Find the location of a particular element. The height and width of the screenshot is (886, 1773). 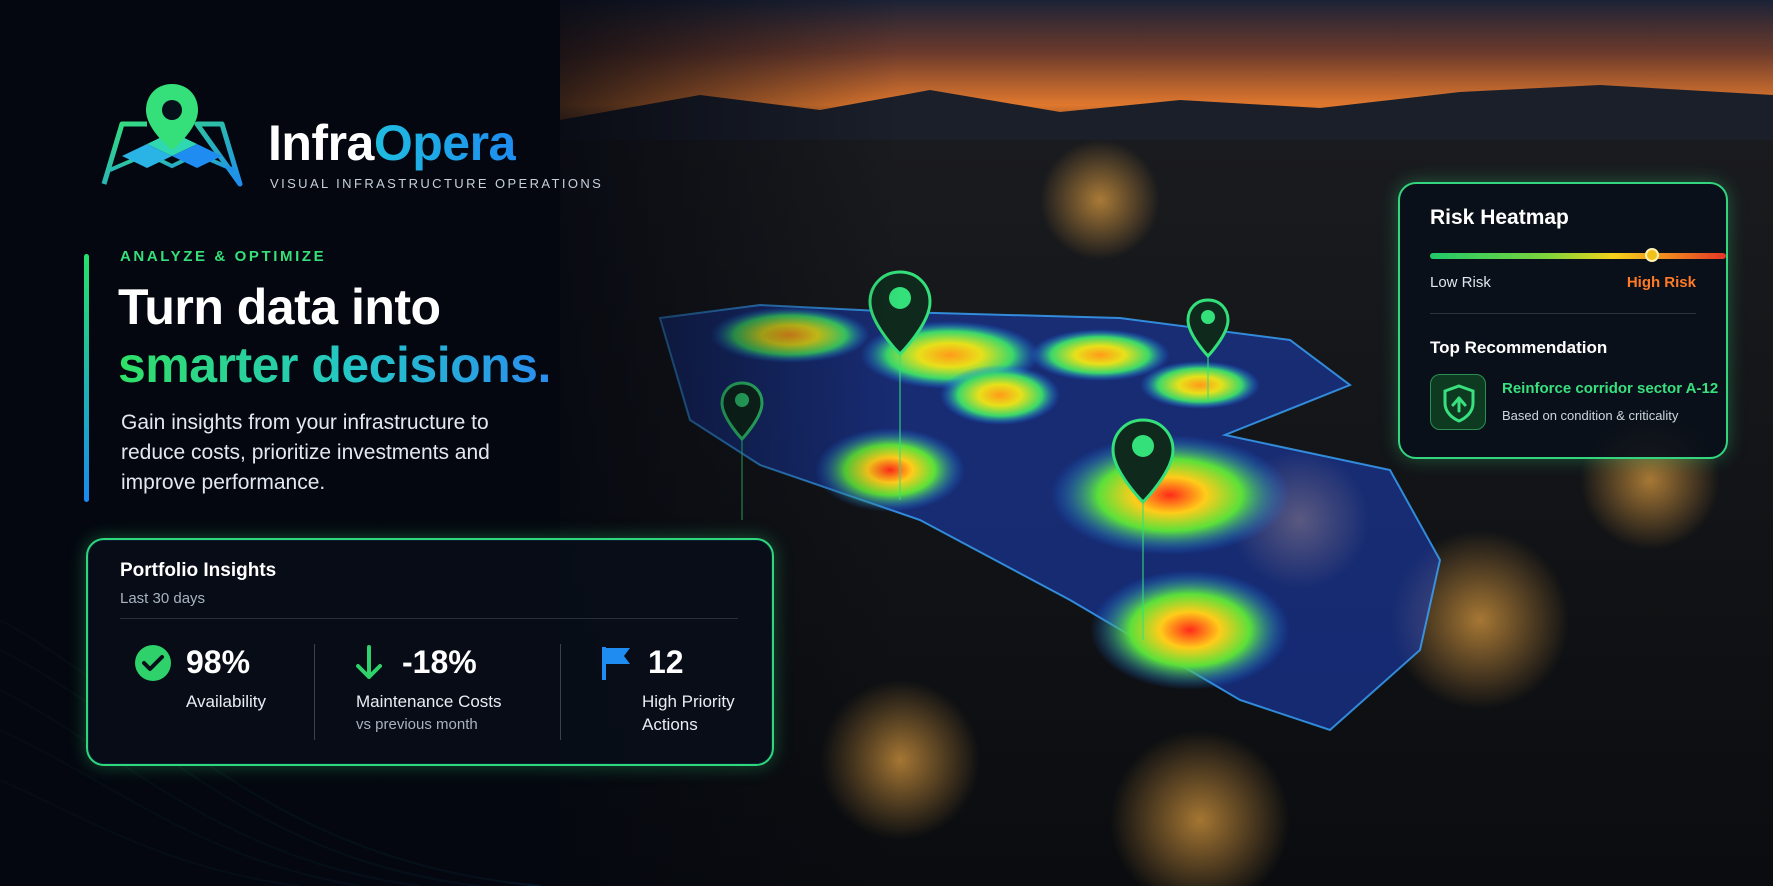

arrow-down-icon is located at coordinates (369, 662).